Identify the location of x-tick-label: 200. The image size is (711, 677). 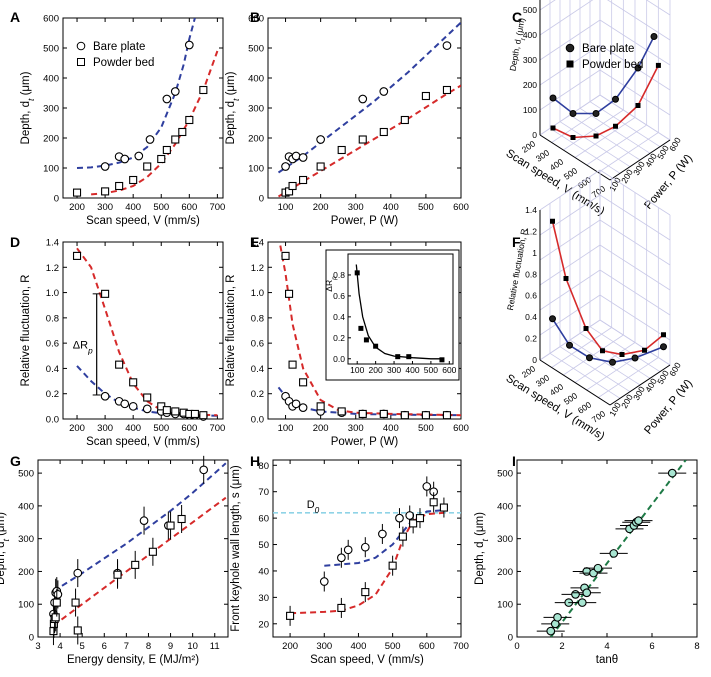
(529, 146).